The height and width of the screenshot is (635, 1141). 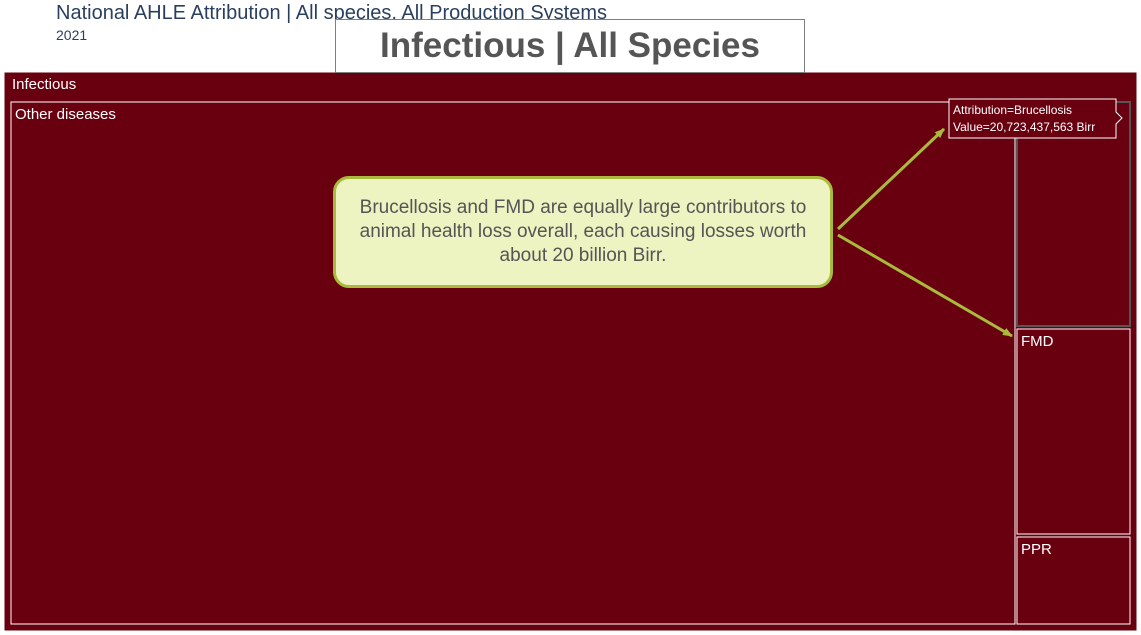 What do you see at coordinates (1024, 127) in the screenshot?
I see `hover-tooltip-value: Value=20,723,437,563 Birr` at bounding box center [1024, 127].